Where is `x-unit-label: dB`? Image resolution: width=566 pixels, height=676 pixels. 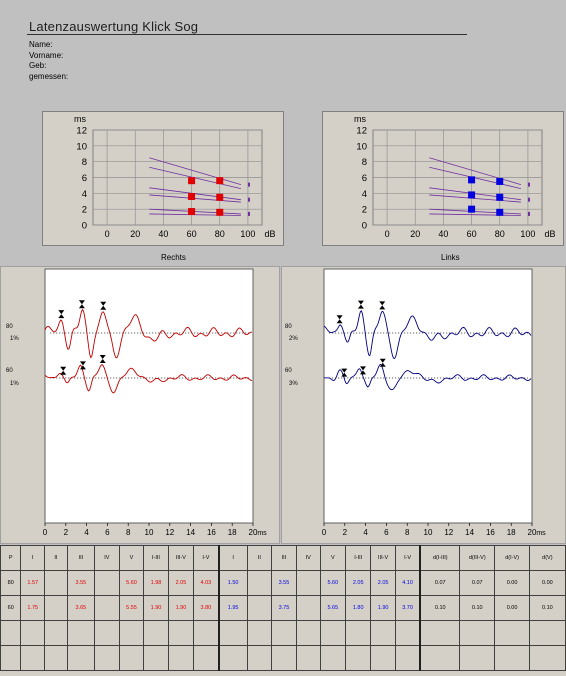 x-unit-label: dB is located at coordinates (269, 234).